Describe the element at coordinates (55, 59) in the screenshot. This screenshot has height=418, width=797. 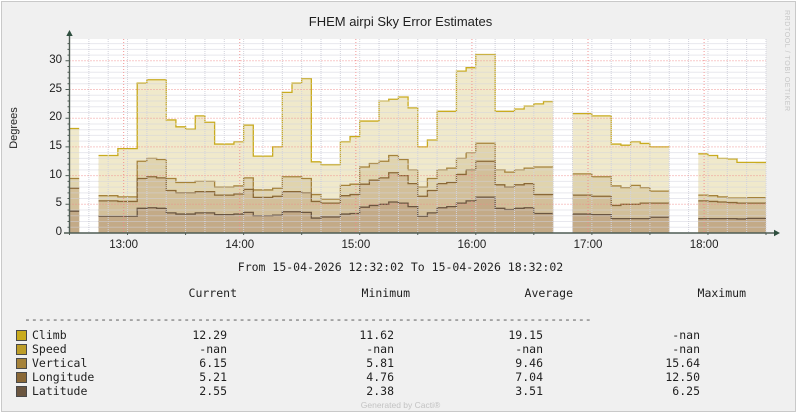
I see `y-axis-tick-30: 30` at that location.